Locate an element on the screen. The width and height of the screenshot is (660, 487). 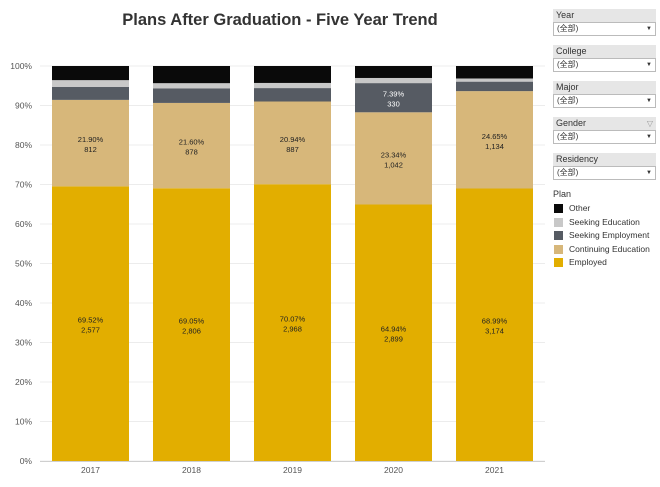
x-tick-label: 2021 is located at coordinates (494, 470).